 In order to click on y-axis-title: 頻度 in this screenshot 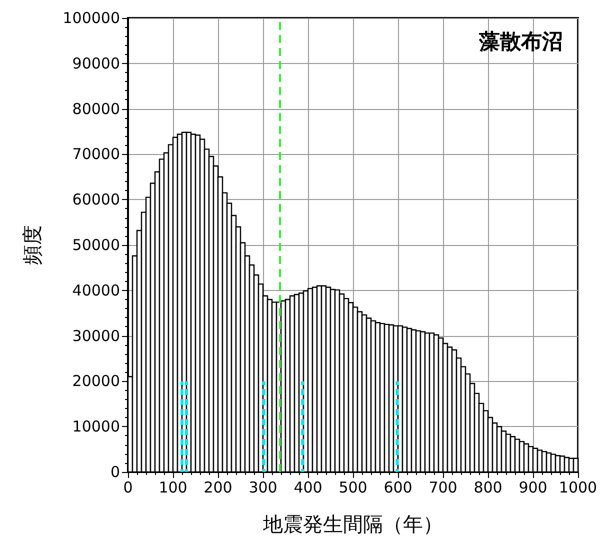, I will do `click(32, 245)`.